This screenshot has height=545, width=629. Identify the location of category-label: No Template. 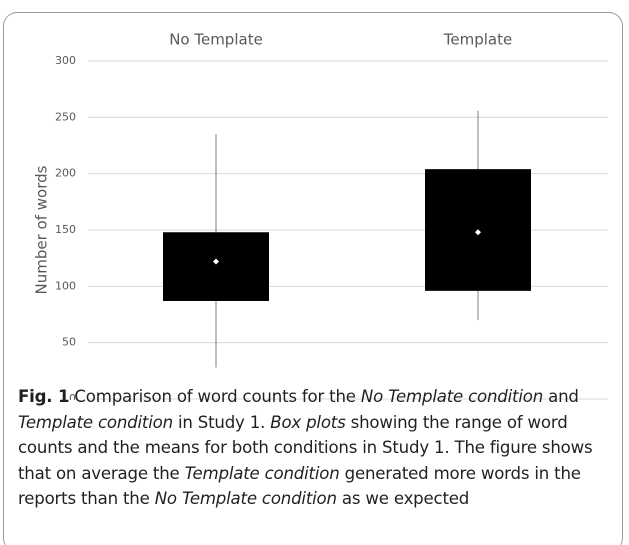
(216, 40).